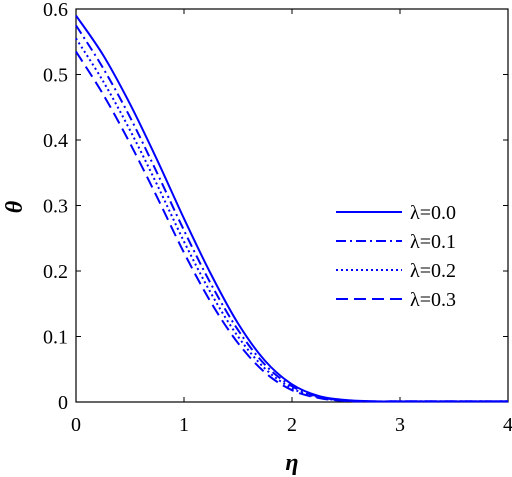 This screenshot has height=477, width=512. I want to click on y-tick-label: 0.1, so click(55, 338).